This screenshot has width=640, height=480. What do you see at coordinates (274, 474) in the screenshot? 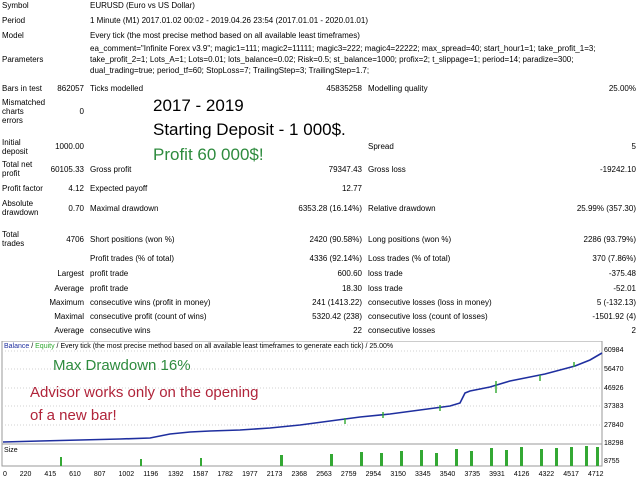
I see `x-label: 2173` at bounding box center [274, 474].